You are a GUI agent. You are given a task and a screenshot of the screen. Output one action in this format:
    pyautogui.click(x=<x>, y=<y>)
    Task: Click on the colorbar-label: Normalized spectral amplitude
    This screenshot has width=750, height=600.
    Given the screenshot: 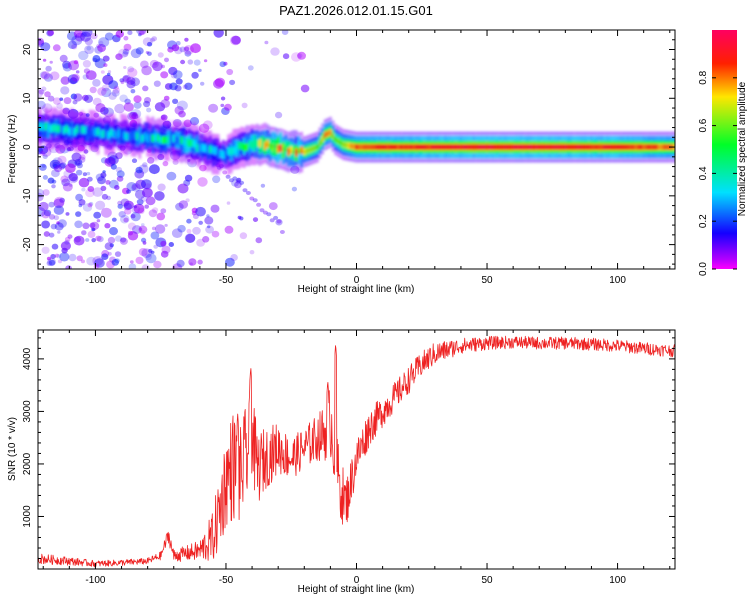 What is the action you would take?
    pyautogui.click(x=742, y=148)
    